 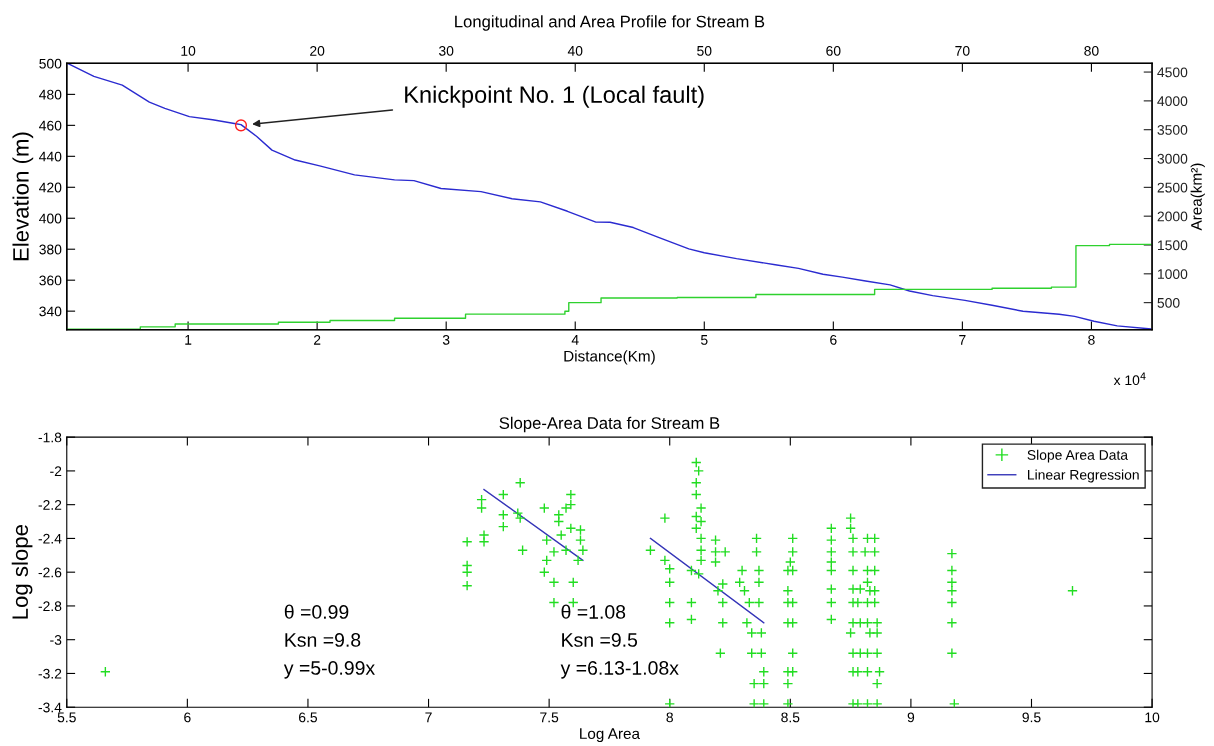 What do you see at coordinates (704, 50) in the screenshot?
I see `x2-tick-label: 50` at bounding box center [704, 50].